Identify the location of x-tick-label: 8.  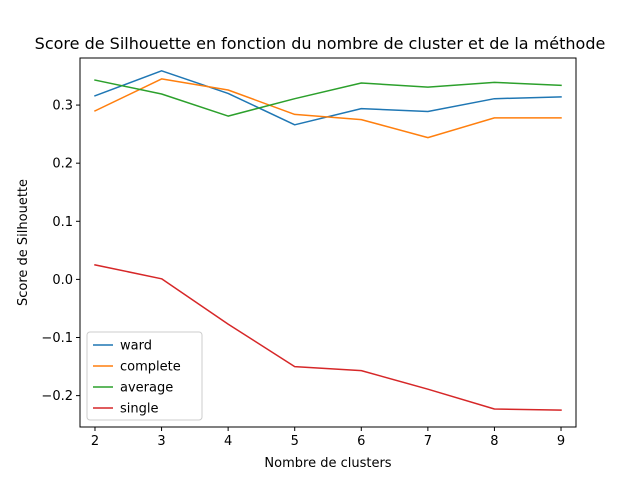
(494, 441).